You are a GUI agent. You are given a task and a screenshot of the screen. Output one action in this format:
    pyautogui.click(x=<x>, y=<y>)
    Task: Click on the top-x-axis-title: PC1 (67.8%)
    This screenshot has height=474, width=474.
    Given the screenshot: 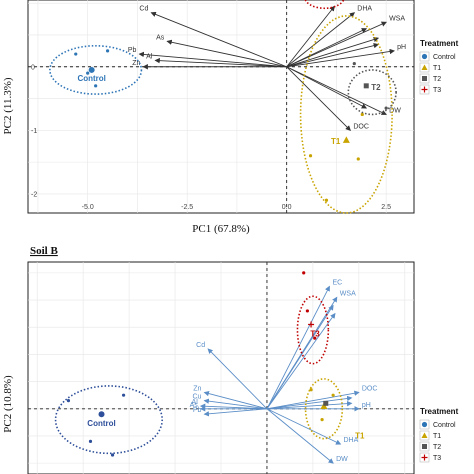 What is the action you would take?
    pyautogui.click(x=221, y=229)
    